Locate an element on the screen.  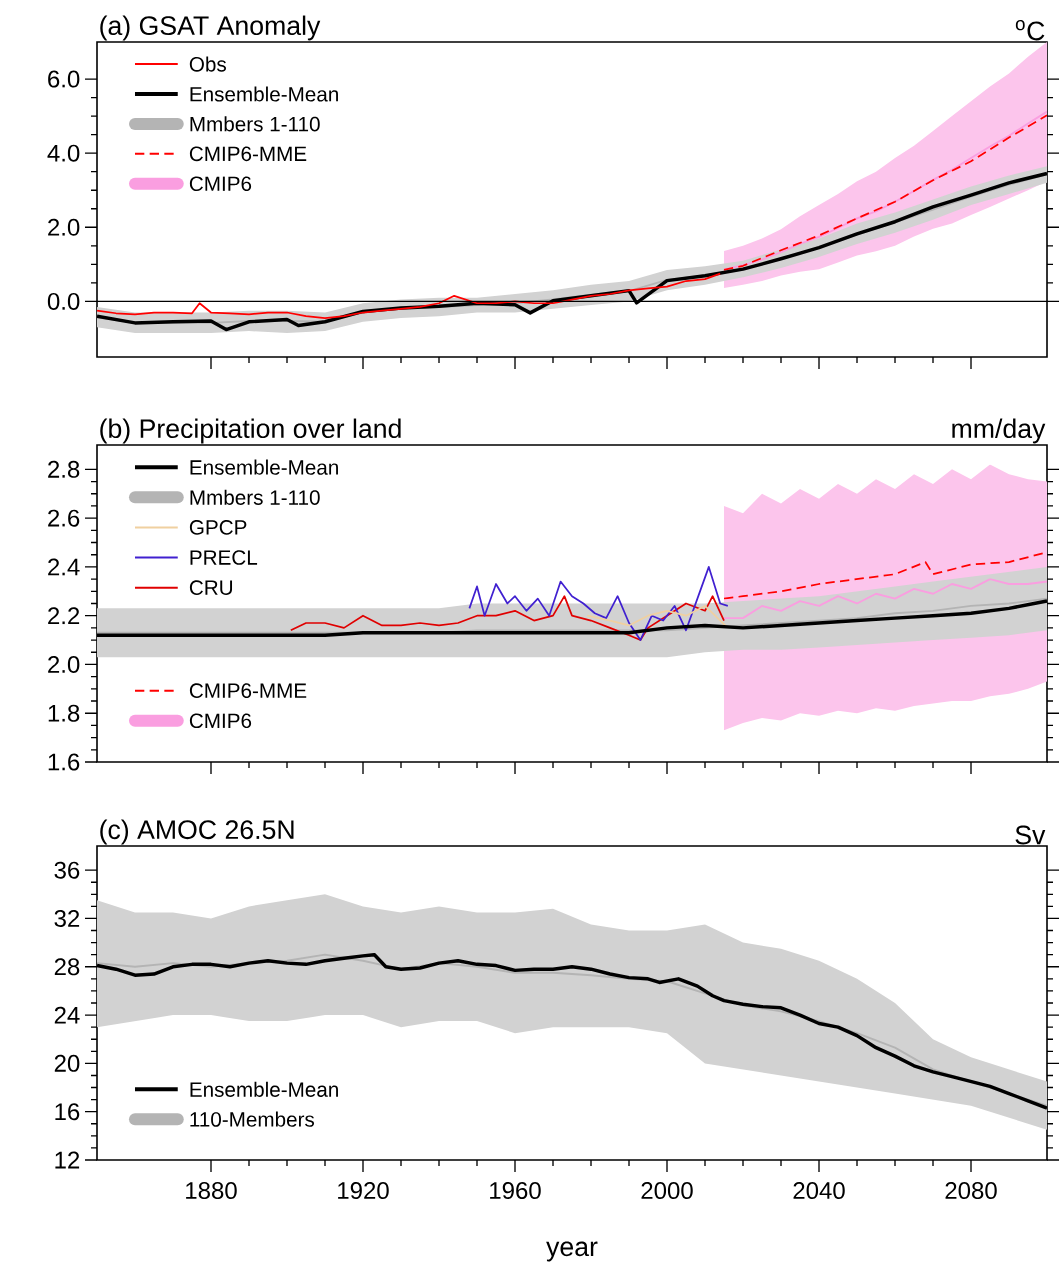
x-tick-label: 1880 is located at coordinates (211, 1191).